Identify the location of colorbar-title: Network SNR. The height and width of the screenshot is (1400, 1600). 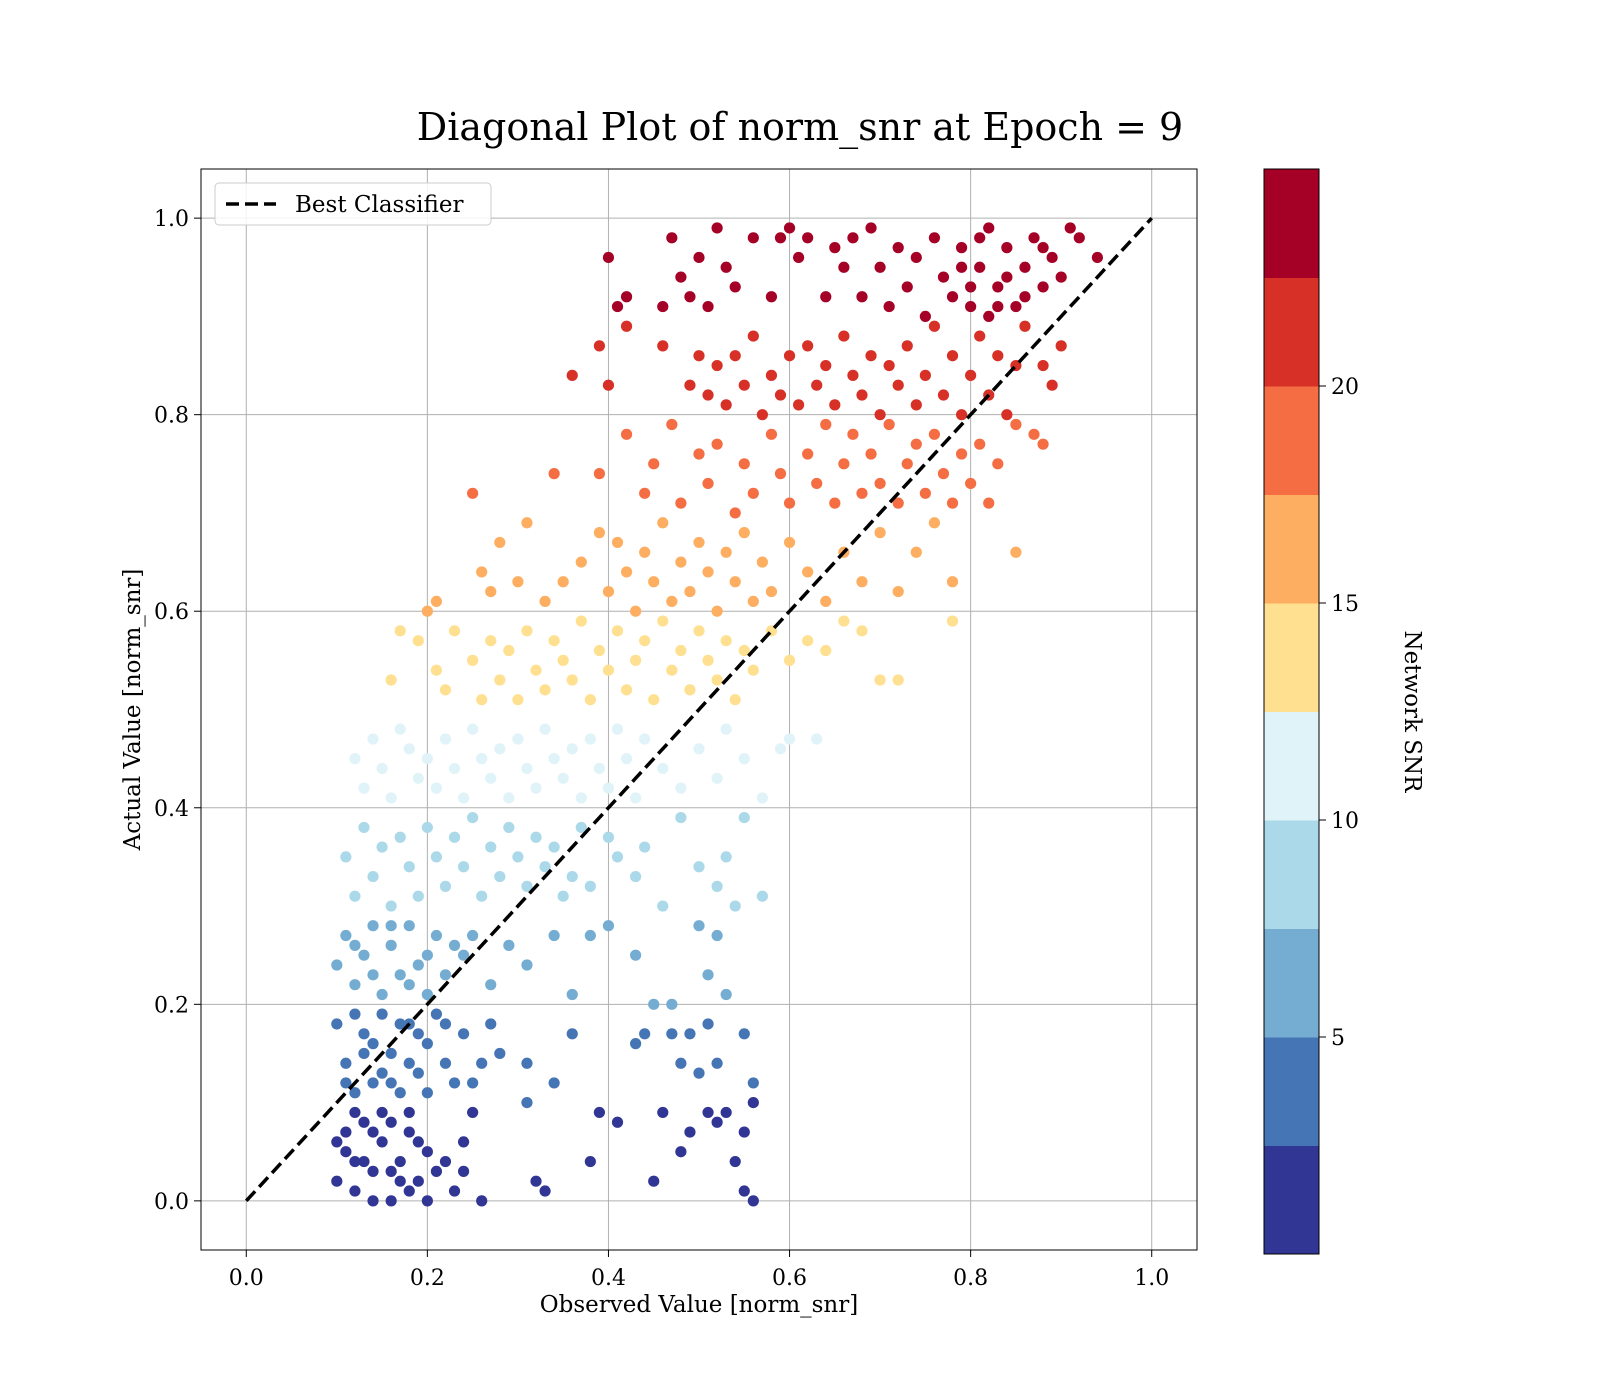
(1412, 712).